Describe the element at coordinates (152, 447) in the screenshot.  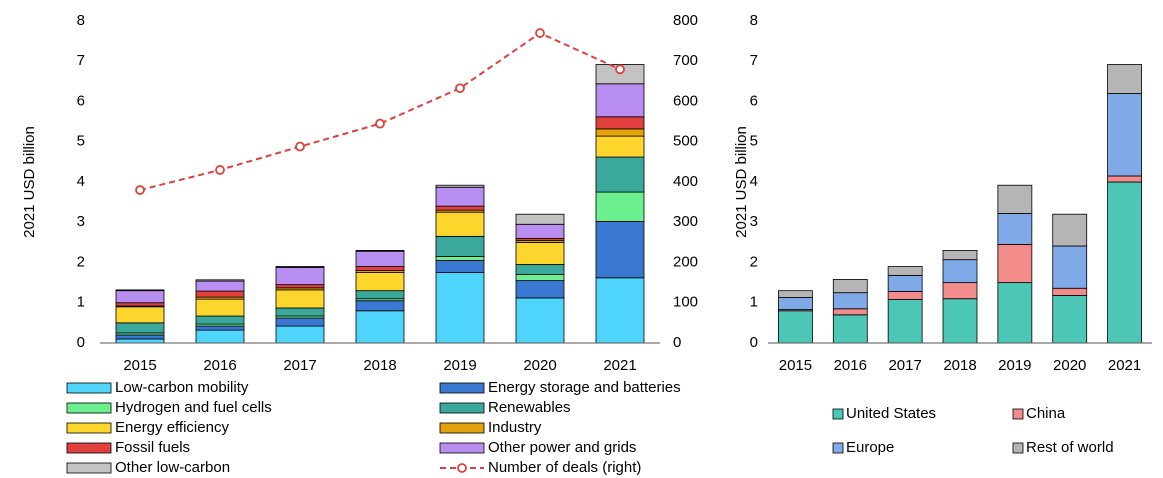
I see `legend-label: Fossil fuels` at that location.